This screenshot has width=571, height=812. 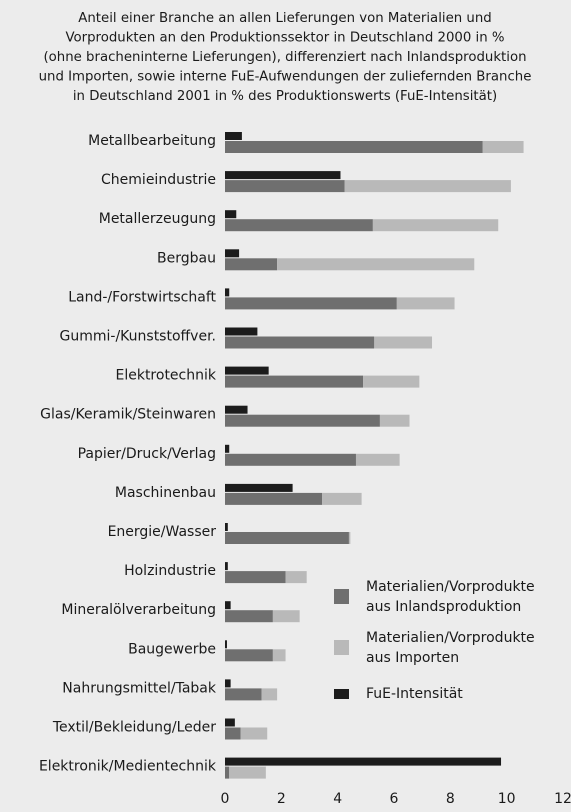 What do you see at coordinates (337, 799) in the screenshot?
I see `x-tick-label: 4` at bounding box center [337, 799].